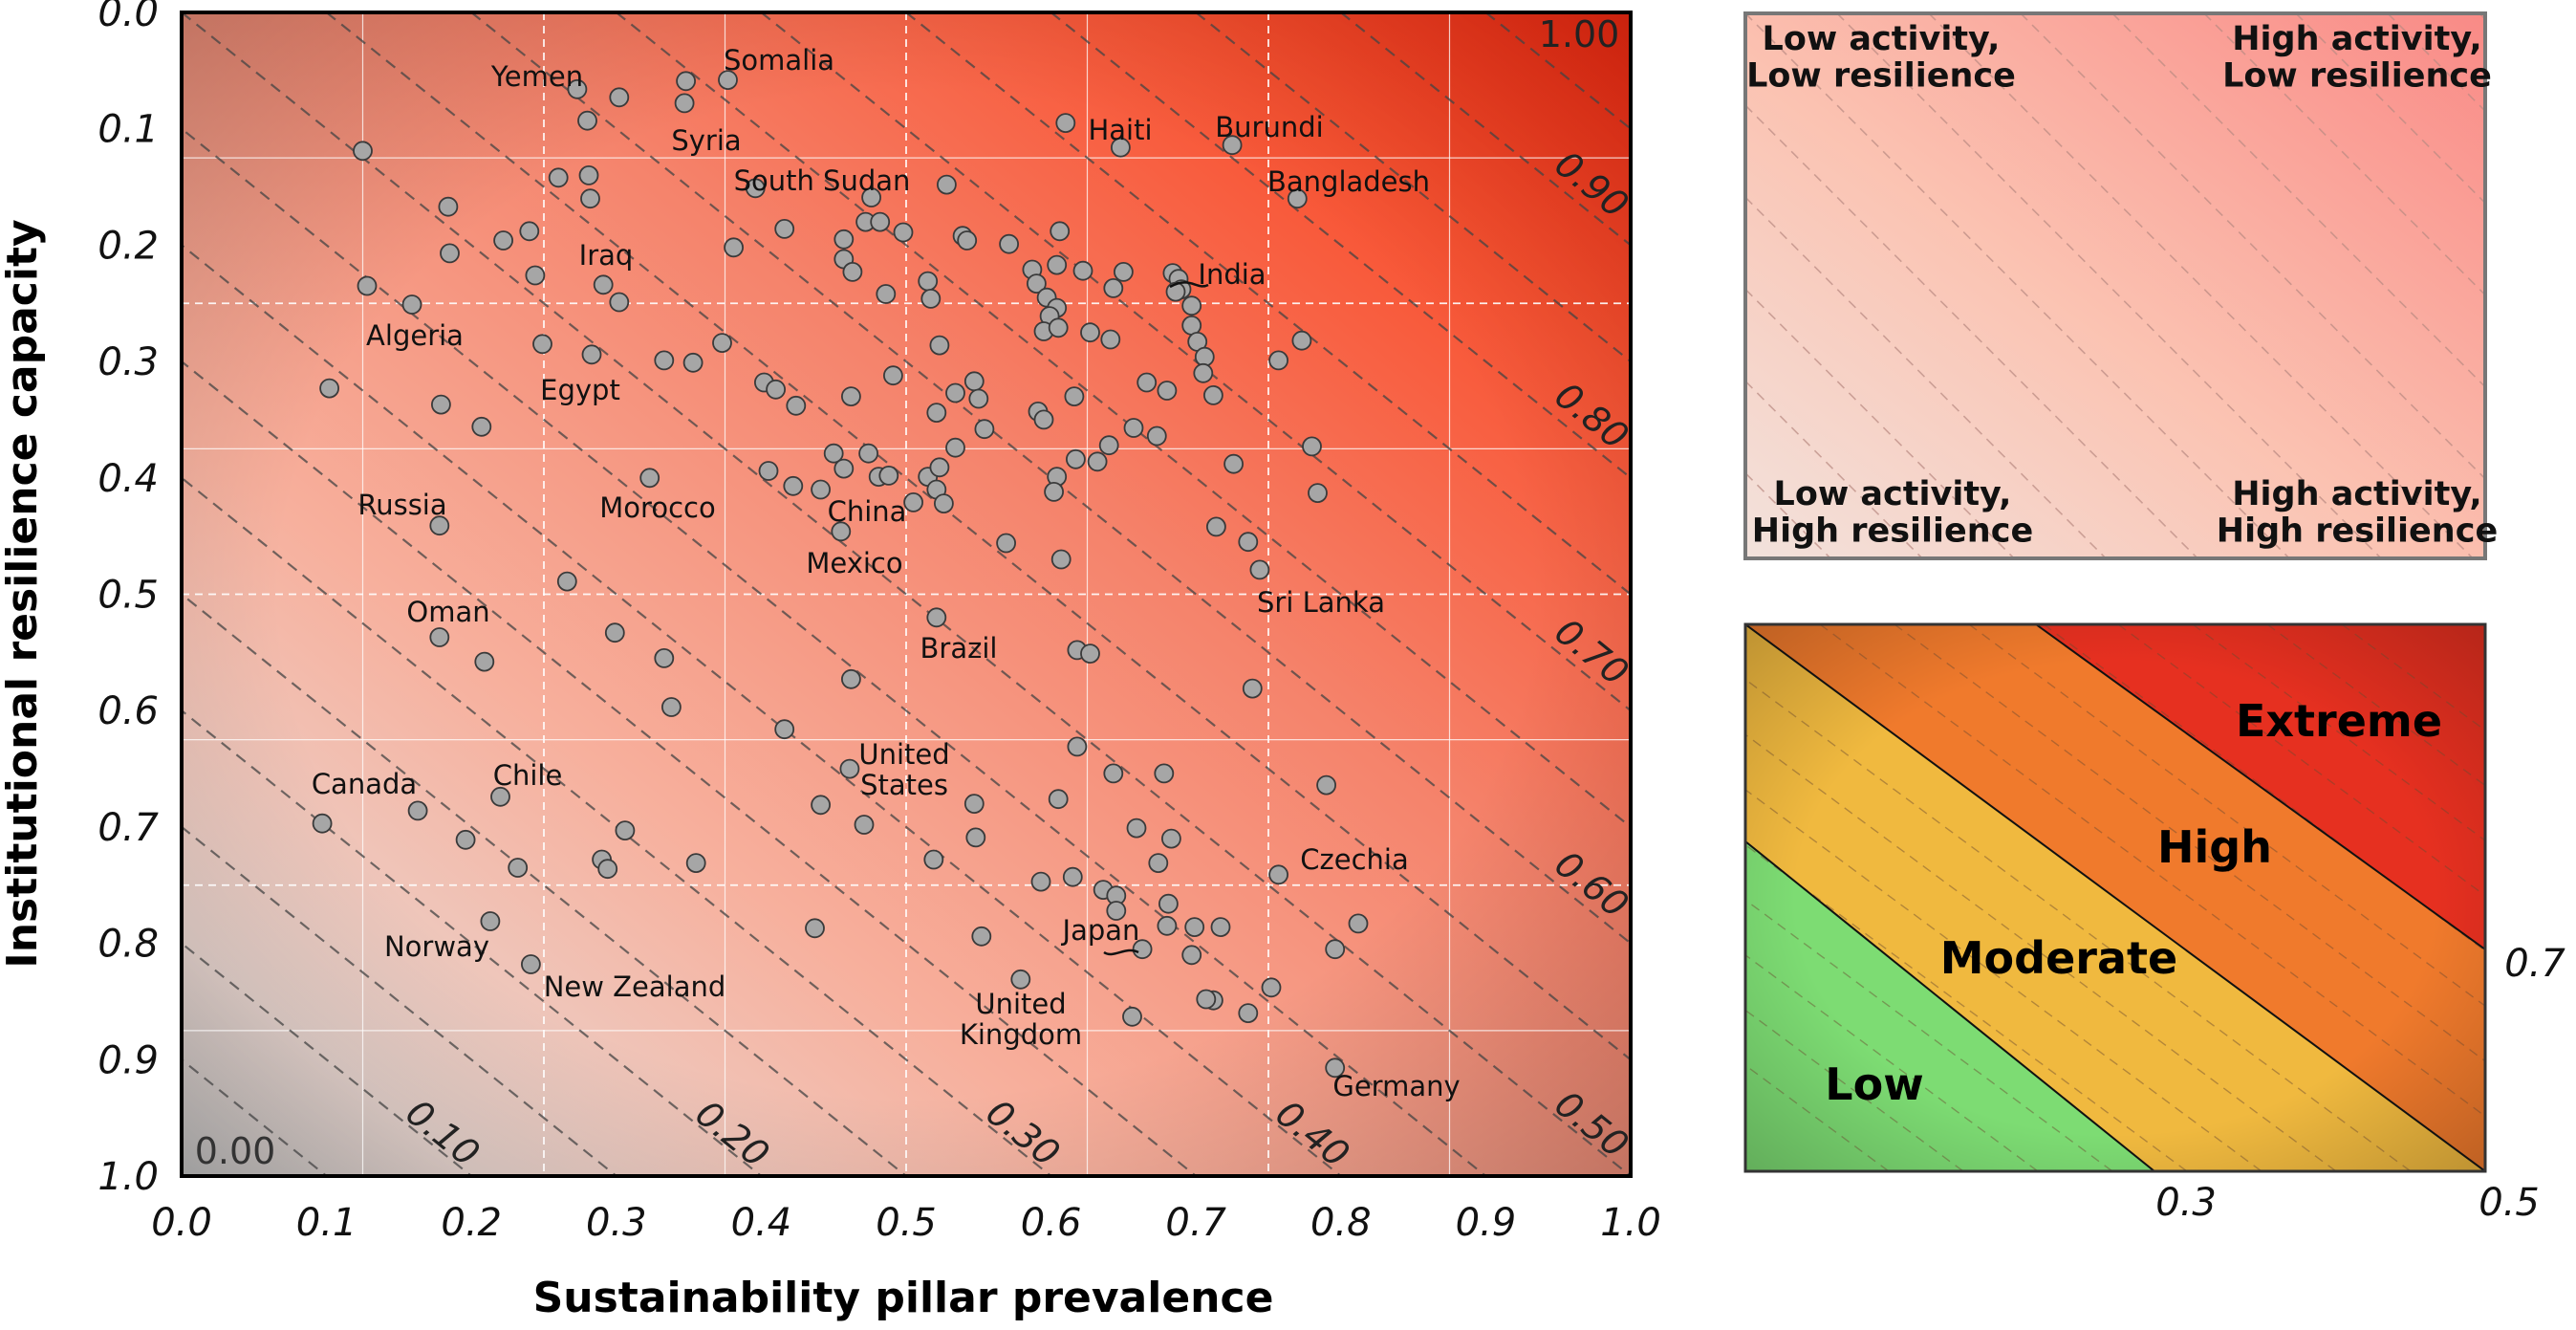 This screenshot has width=2576, height=1330. What do you see at coordinates (128, 599) in the screenshot?
I see `y-axis-ticks: 0.0 0.1 0.2 0.3 0.4 0.5 0.6 0.7 0.8 0.9 1.0` at bounding box center [128, 599].